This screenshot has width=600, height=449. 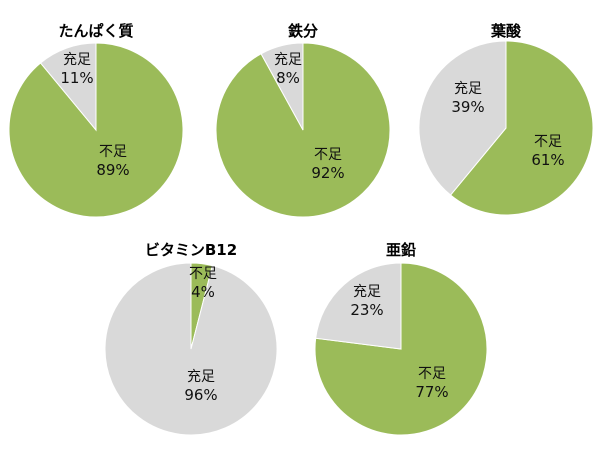 I want to click on pie-title: ビタミンB12, so click(x=191, y=250).